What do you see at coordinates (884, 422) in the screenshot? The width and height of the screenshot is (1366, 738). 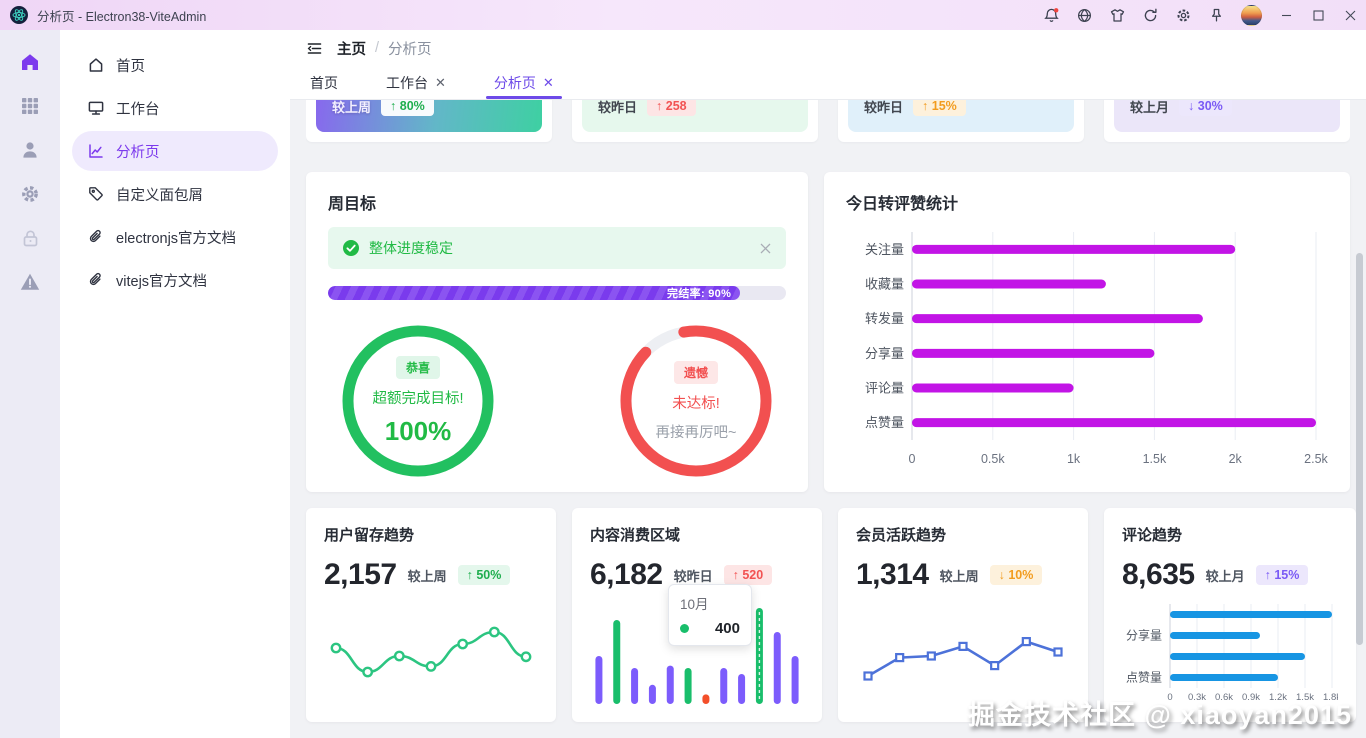 I see `svg-text: 点赞量` at bounding box center [884, 422].